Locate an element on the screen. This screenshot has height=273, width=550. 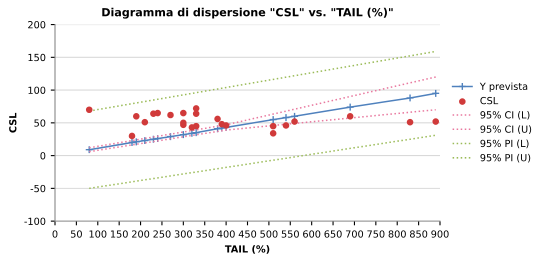
x-tick-label: 850 is located at coordinates (419, 234).